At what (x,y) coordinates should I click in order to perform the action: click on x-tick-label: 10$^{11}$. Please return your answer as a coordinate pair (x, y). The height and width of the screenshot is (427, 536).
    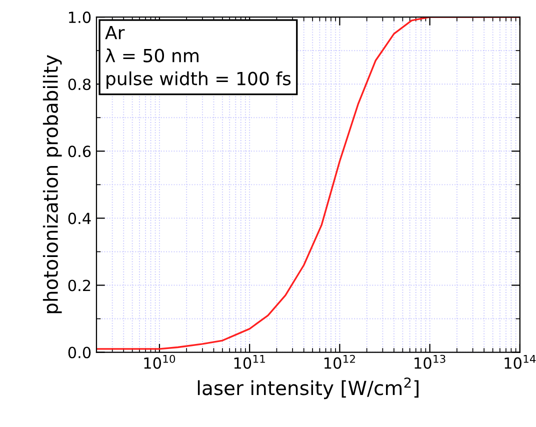
    Looking at the image, I should click on (249, 361).